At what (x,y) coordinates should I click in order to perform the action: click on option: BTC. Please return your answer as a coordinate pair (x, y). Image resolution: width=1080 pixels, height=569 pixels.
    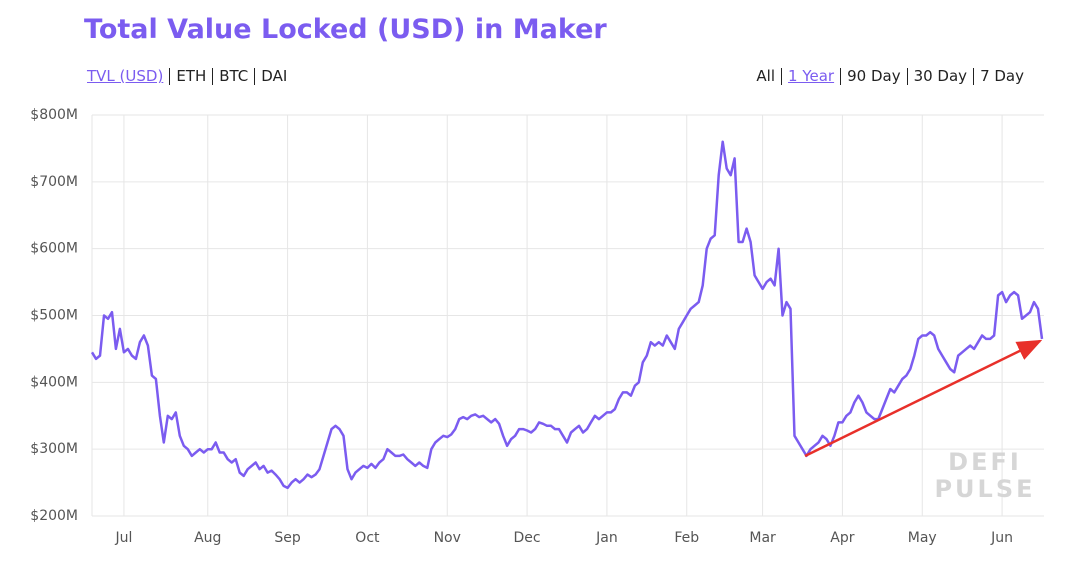
    Looking at the image, I should click on (233, 76).